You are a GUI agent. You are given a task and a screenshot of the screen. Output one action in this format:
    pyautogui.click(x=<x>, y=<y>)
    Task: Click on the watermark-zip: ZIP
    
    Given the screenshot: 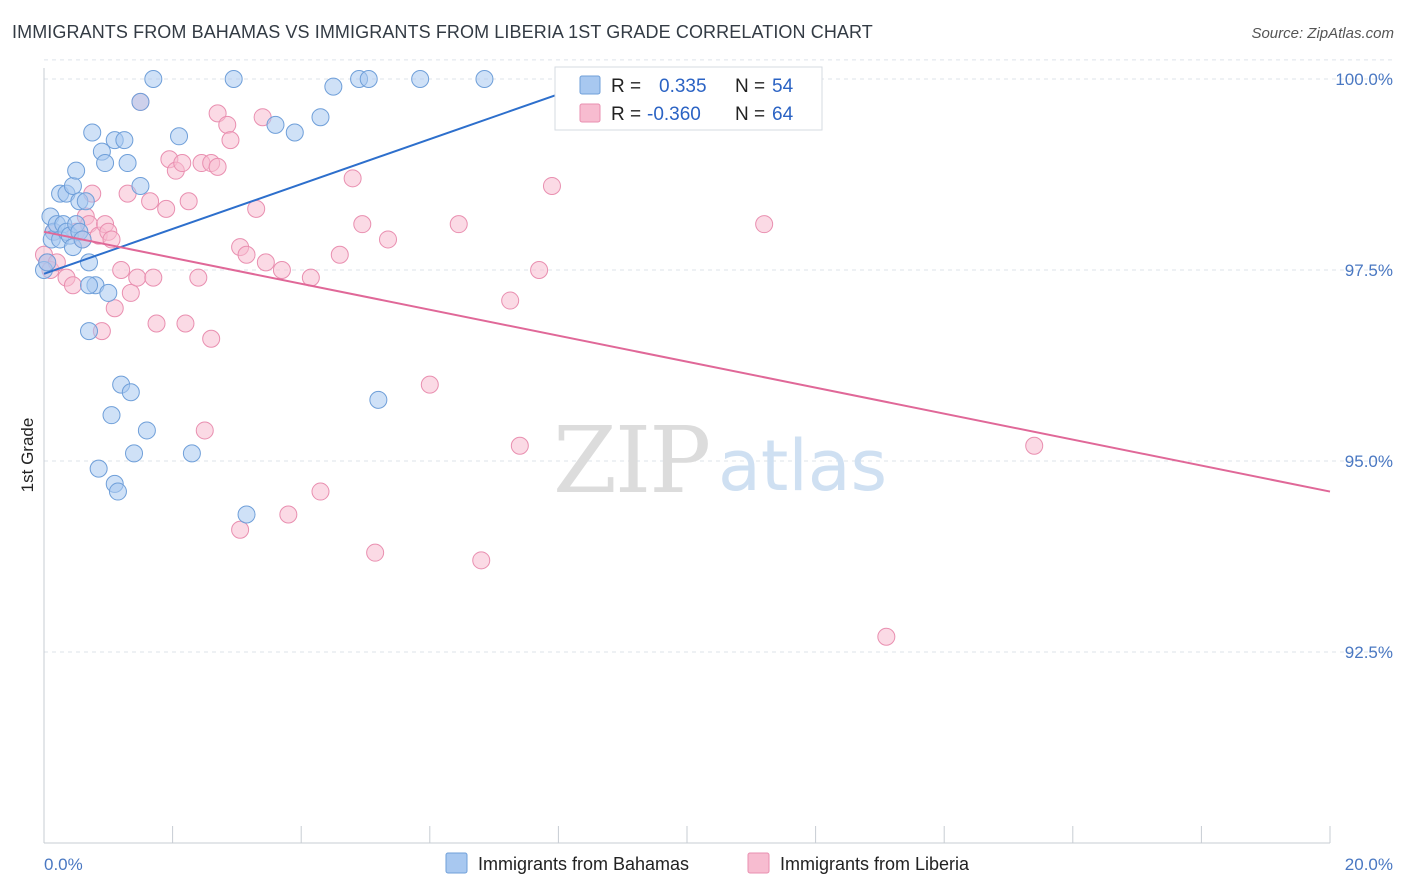 What is the action you would take?
    pyautogui.click(x=631, y=460)
    